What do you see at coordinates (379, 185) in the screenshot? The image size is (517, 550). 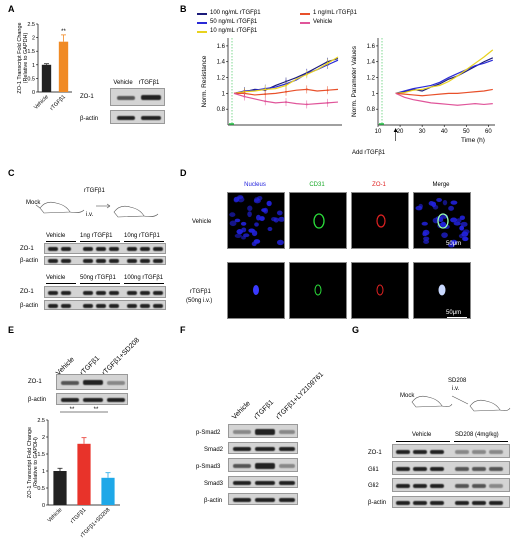 I see `d-col-zo1: ZO-1` at bounding box center [379, 185].